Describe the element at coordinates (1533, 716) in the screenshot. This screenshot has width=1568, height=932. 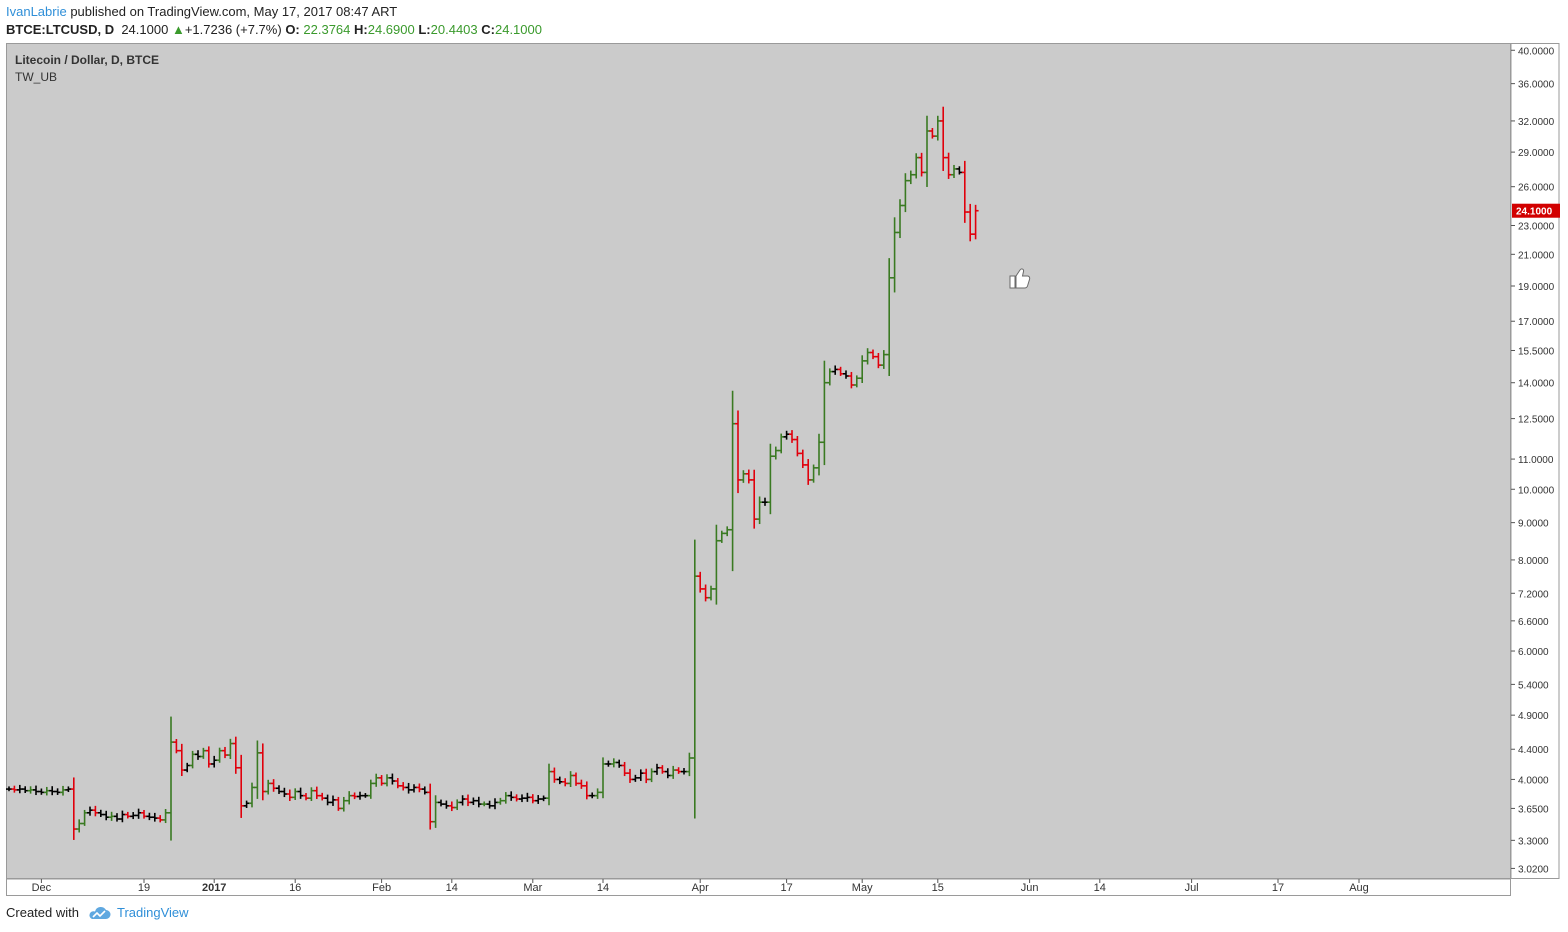
I see `y-tick-label: 4.9000` at that location.